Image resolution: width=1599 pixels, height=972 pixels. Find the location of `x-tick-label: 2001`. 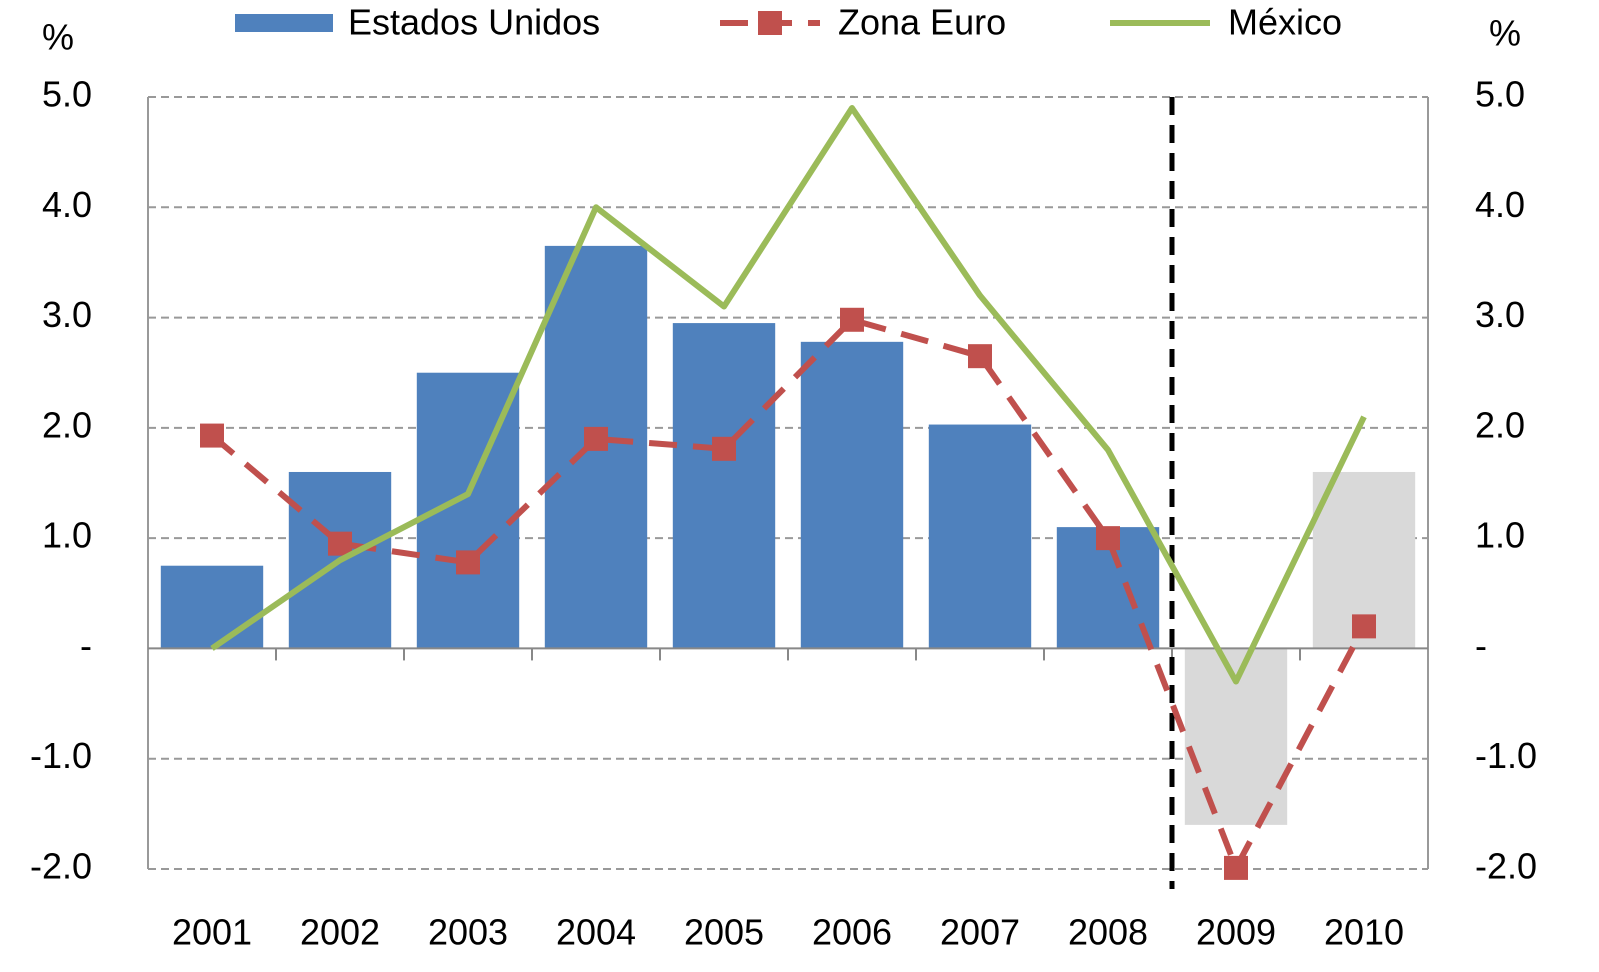

x-tick-label: 2001 is located at coordinates (212, 932).